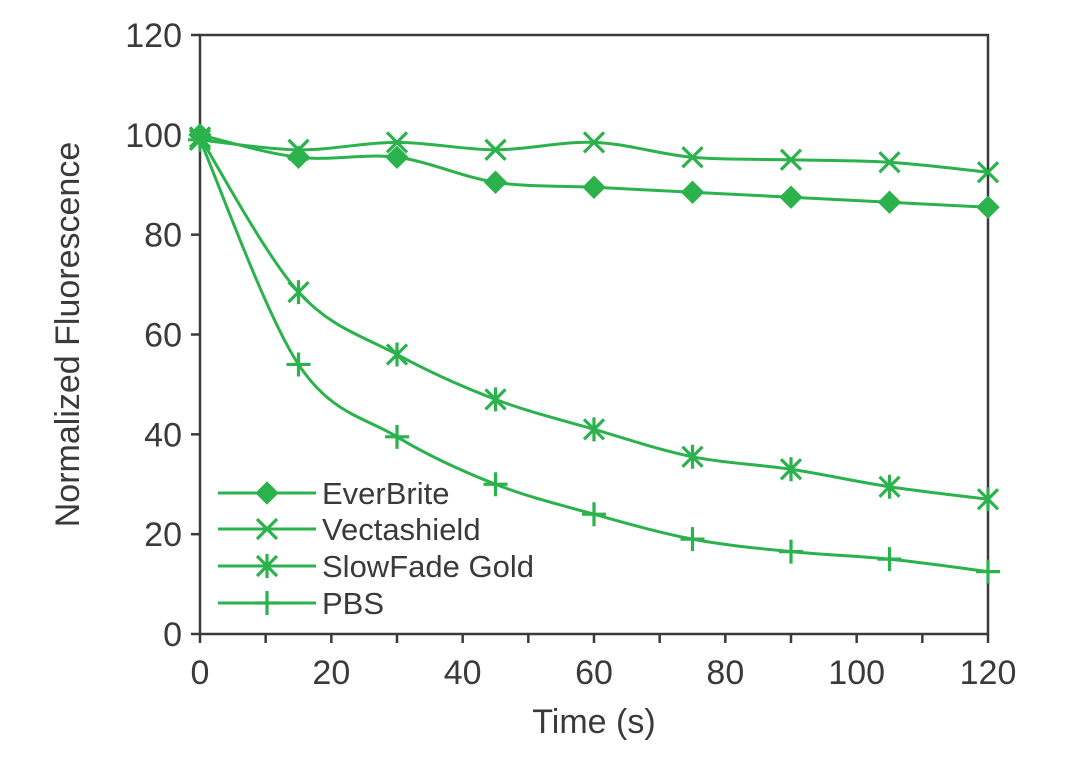 The height and width of the screenshot is (759, 1080). What do you see at coordinates (68, 335) in the screenshot?
I see `y-axis-title: Normalized Fluorescence` at bounding box center [68, 335].